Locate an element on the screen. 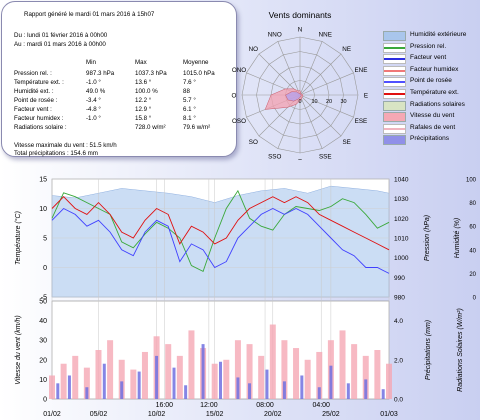  date-tick-label: 25/02 is located at coordinates (331, 414).